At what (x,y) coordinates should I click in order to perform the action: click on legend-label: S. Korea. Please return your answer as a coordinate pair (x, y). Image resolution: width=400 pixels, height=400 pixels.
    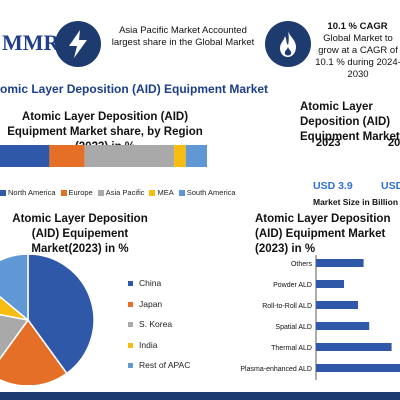
    Looking at the image, I should click on (156, 324).